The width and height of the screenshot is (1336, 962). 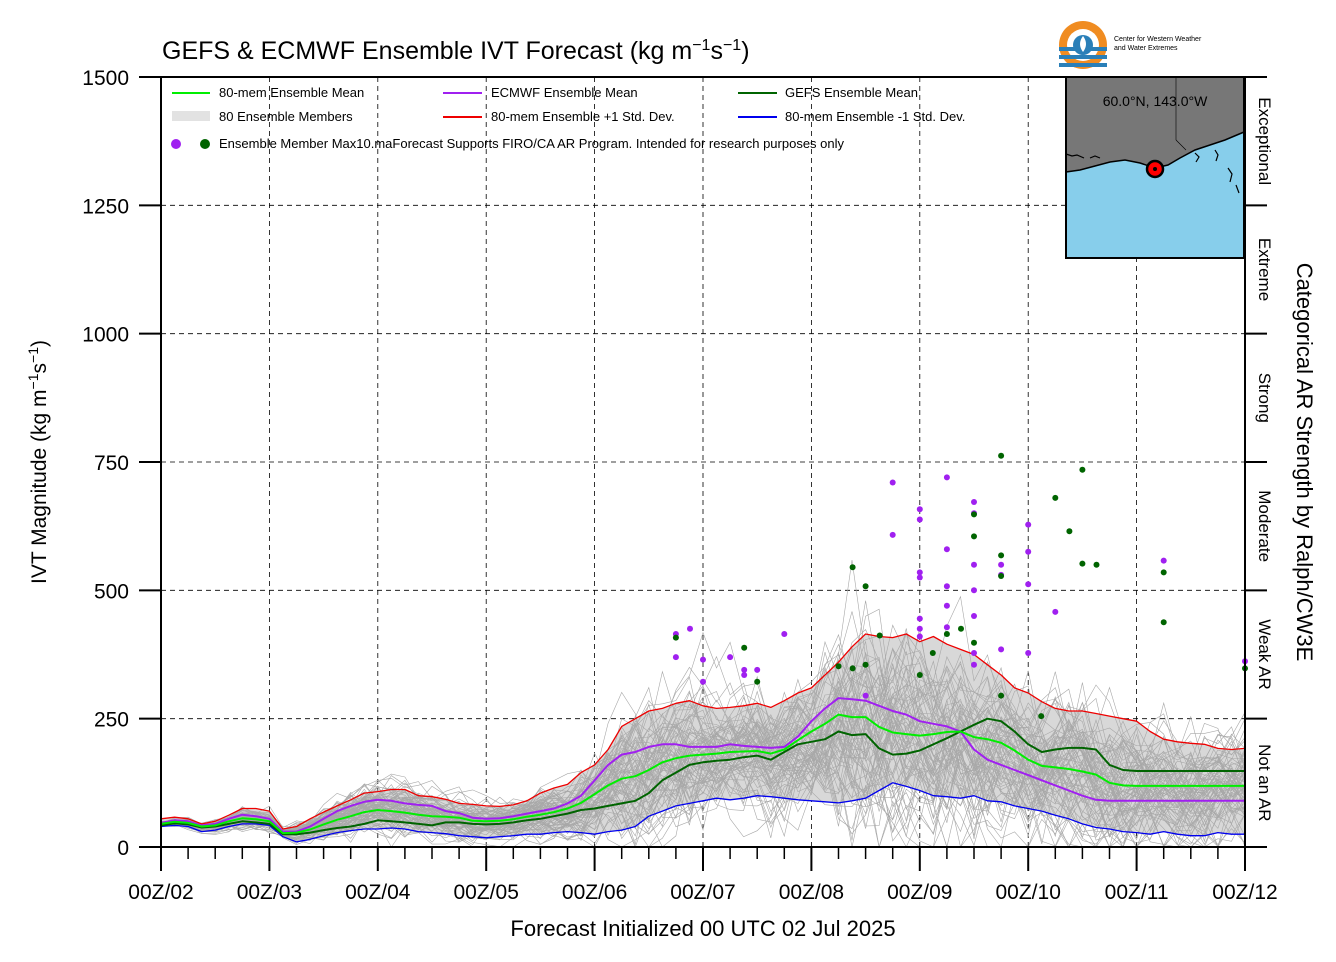 What do you see at coordinates (1264, 654) in the screenshot?
I see `category-label-weak-ar: Weak AR` at bounding box center [1264, 654].